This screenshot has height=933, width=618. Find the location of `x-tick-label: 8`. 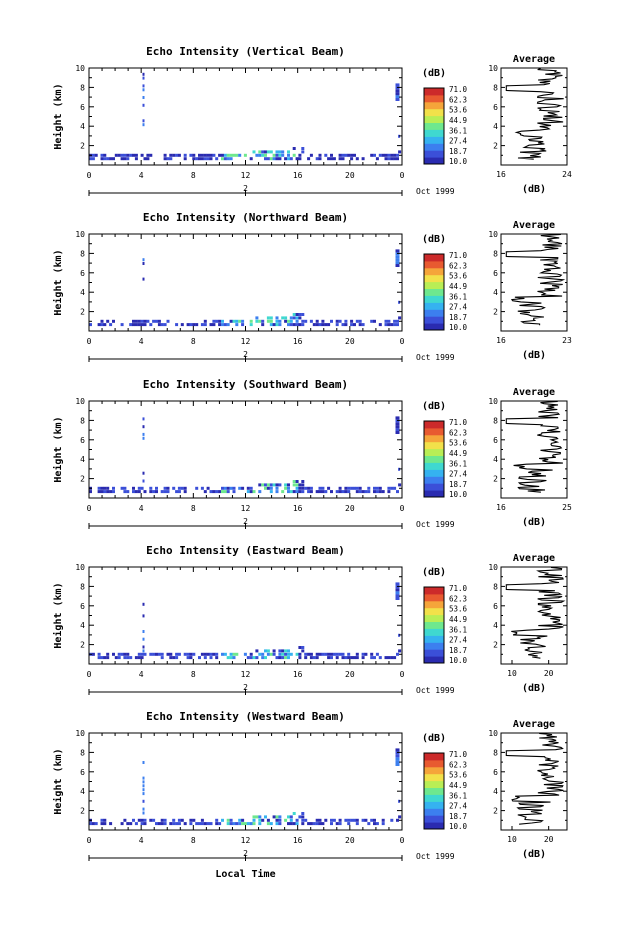

x-tick-label: 8 is located at coordinates (193, 341).